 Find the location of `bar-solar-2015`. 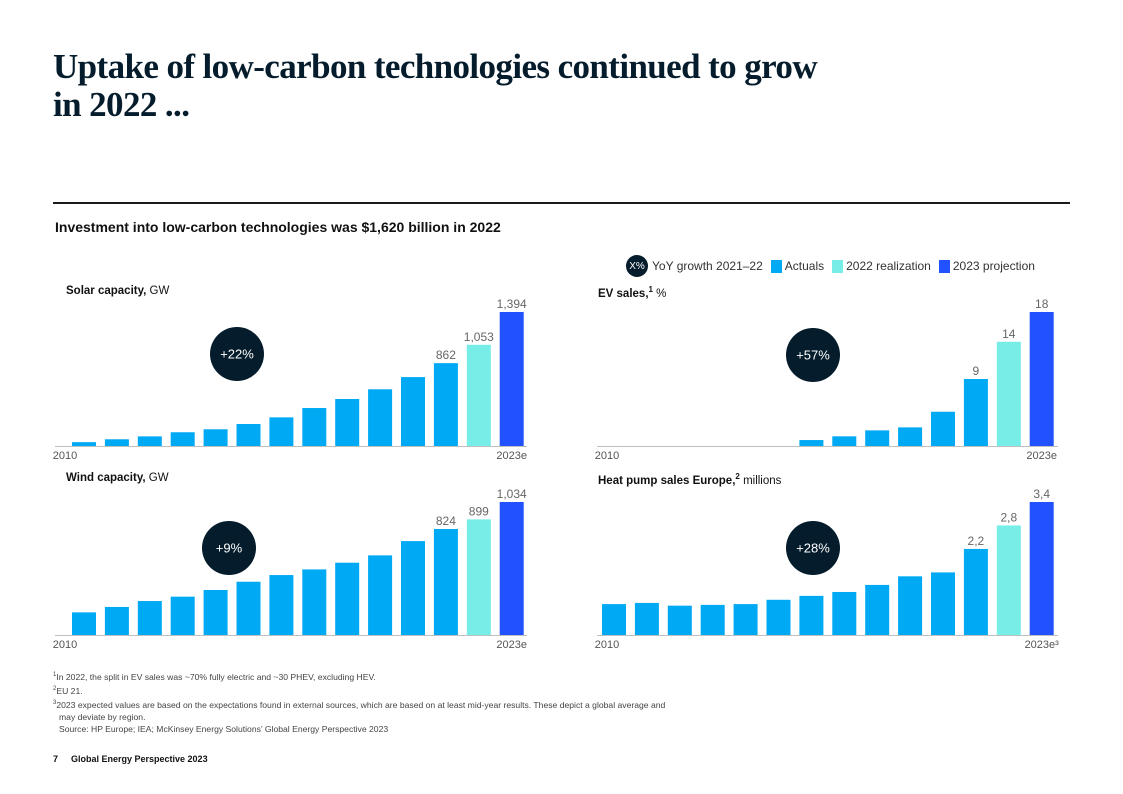

bar-solar-2015 is located at coordinates (248, 434).